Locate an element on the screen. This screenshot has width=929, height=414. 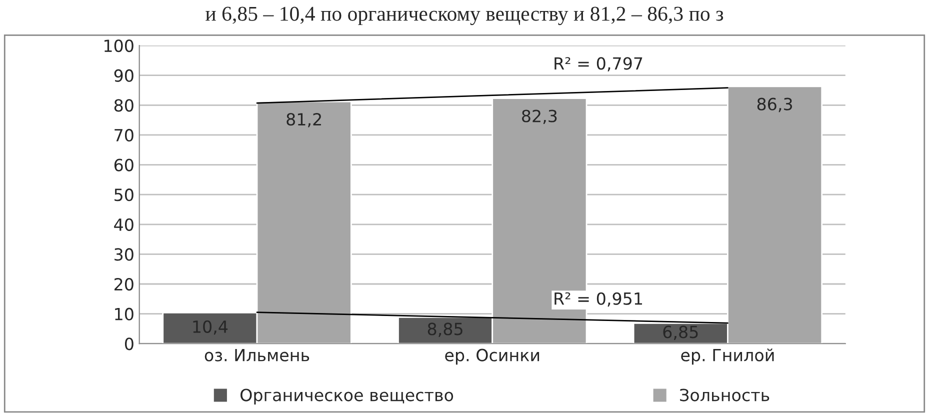
annotation: R² = 0,951 is located at coordinates (598, 299).